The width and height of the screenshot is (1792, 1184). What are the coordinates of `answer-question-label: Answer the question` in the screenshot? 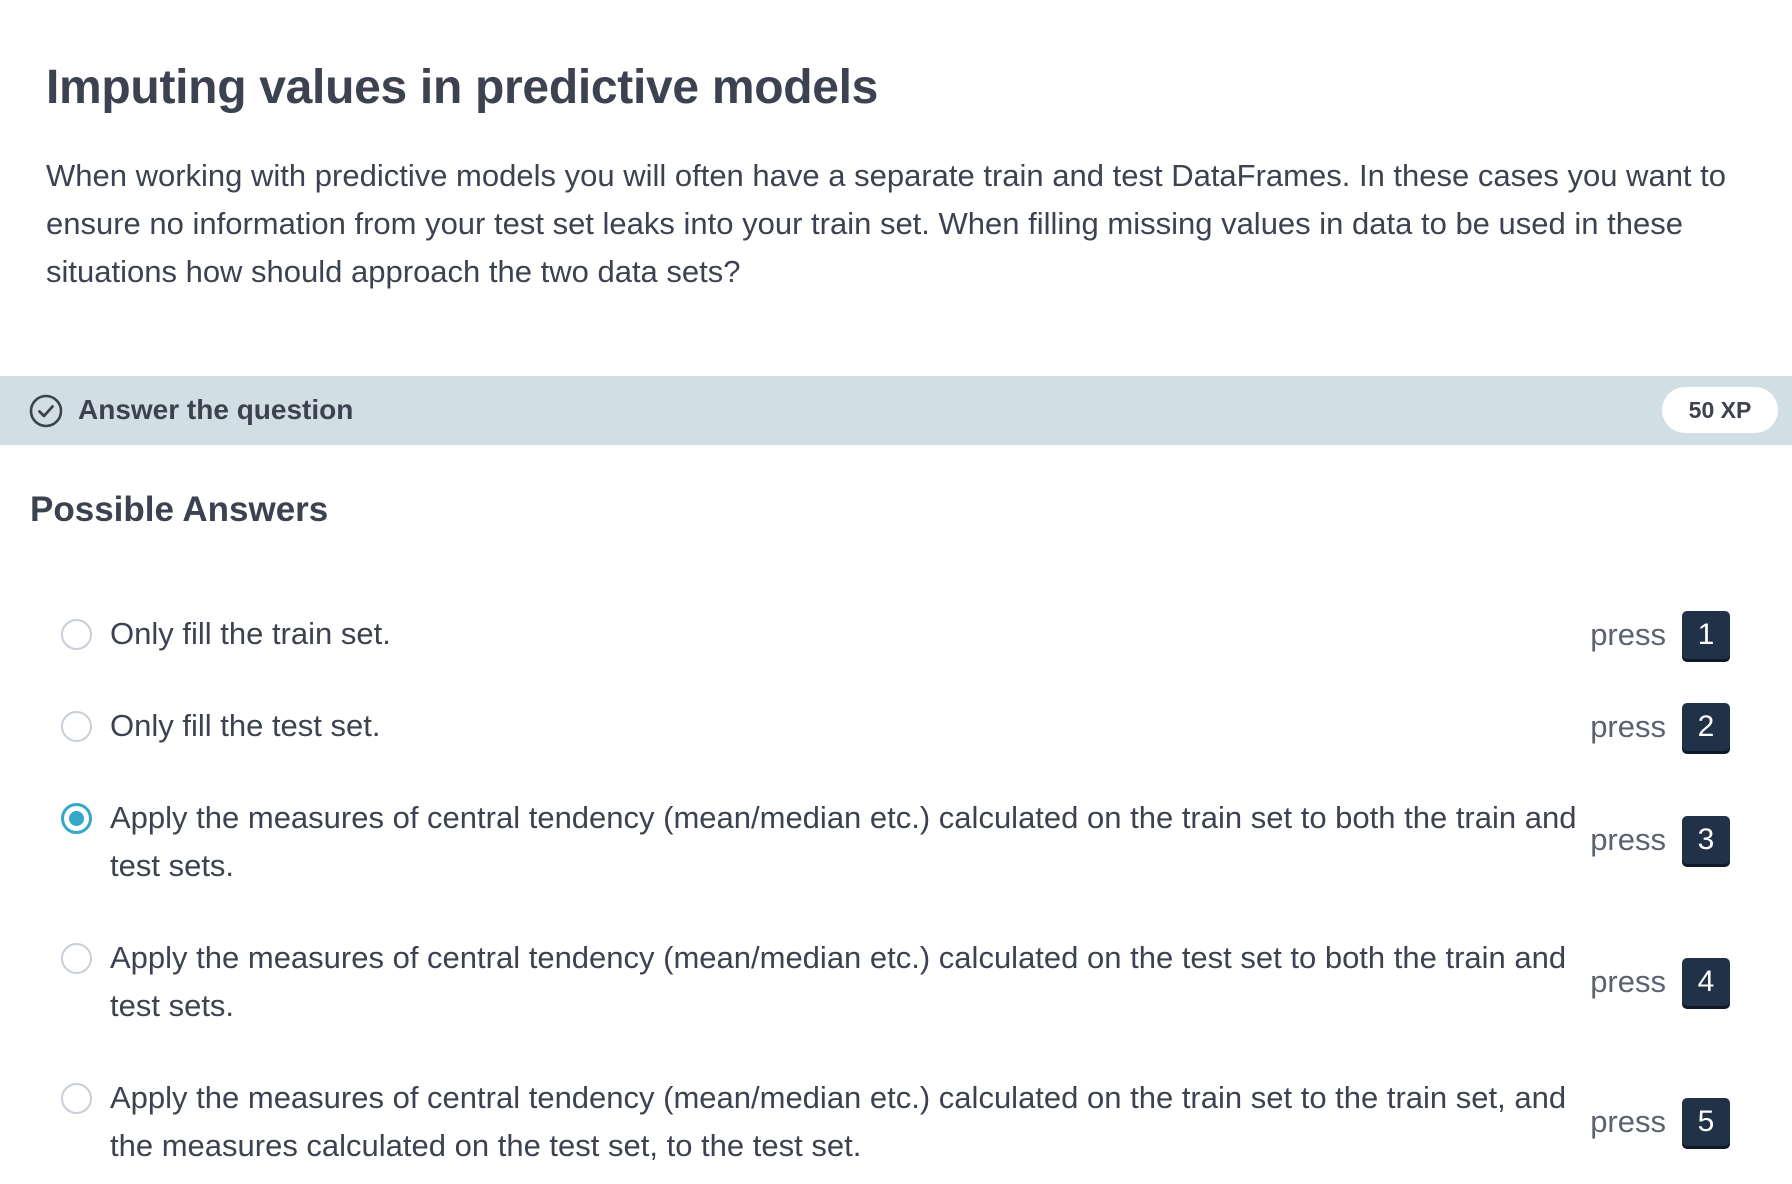 It's located at (216, 409).